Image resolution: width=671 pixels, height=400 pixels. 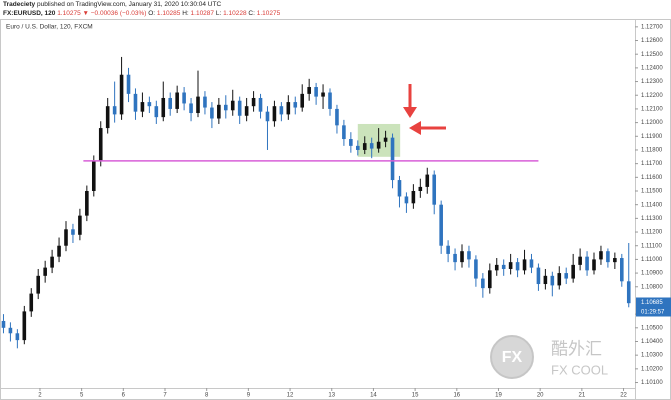 I want to click on y-tick-label: 1.11400, so click(x=652, y=205).